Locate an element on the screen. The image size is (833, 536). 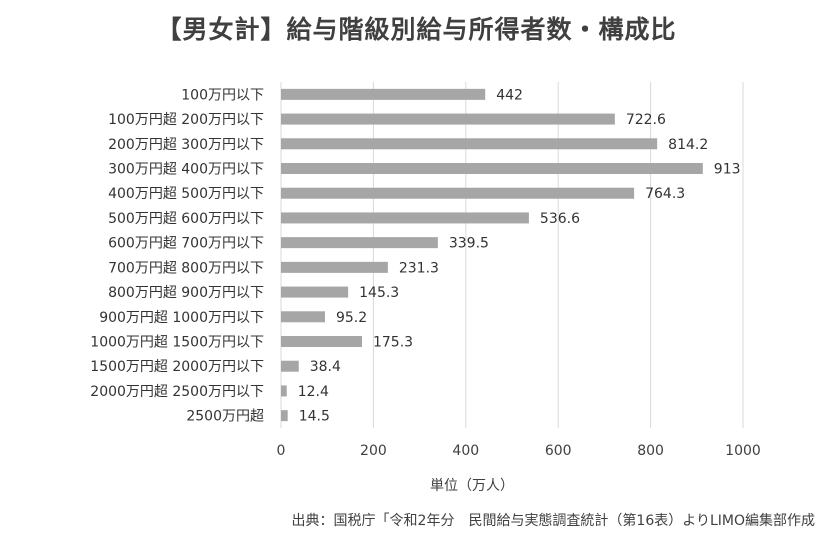
category-label: 800万円超 900万円以下 is located at coordinates (186, 293).